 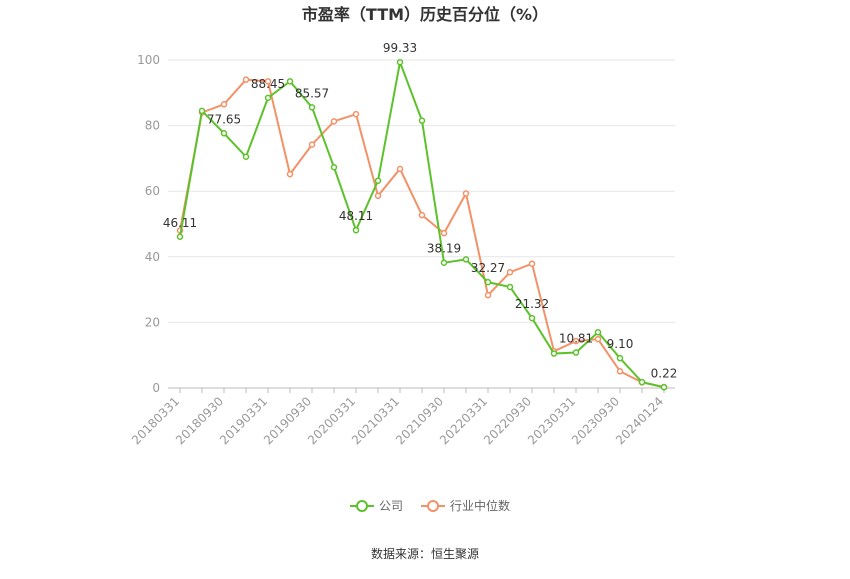 I want to click on data-label: 21.32, so click(x=532, y=304).